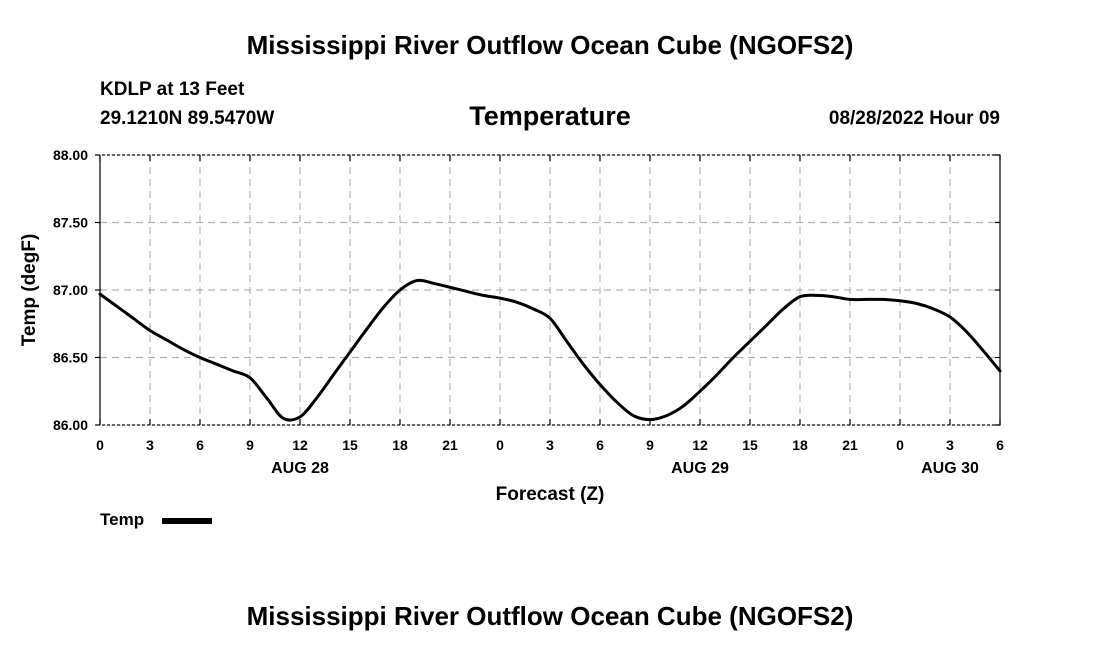 This screenshot has width=1100, height=650. I want to click on chart-title: Temperature, so click(550, 116).